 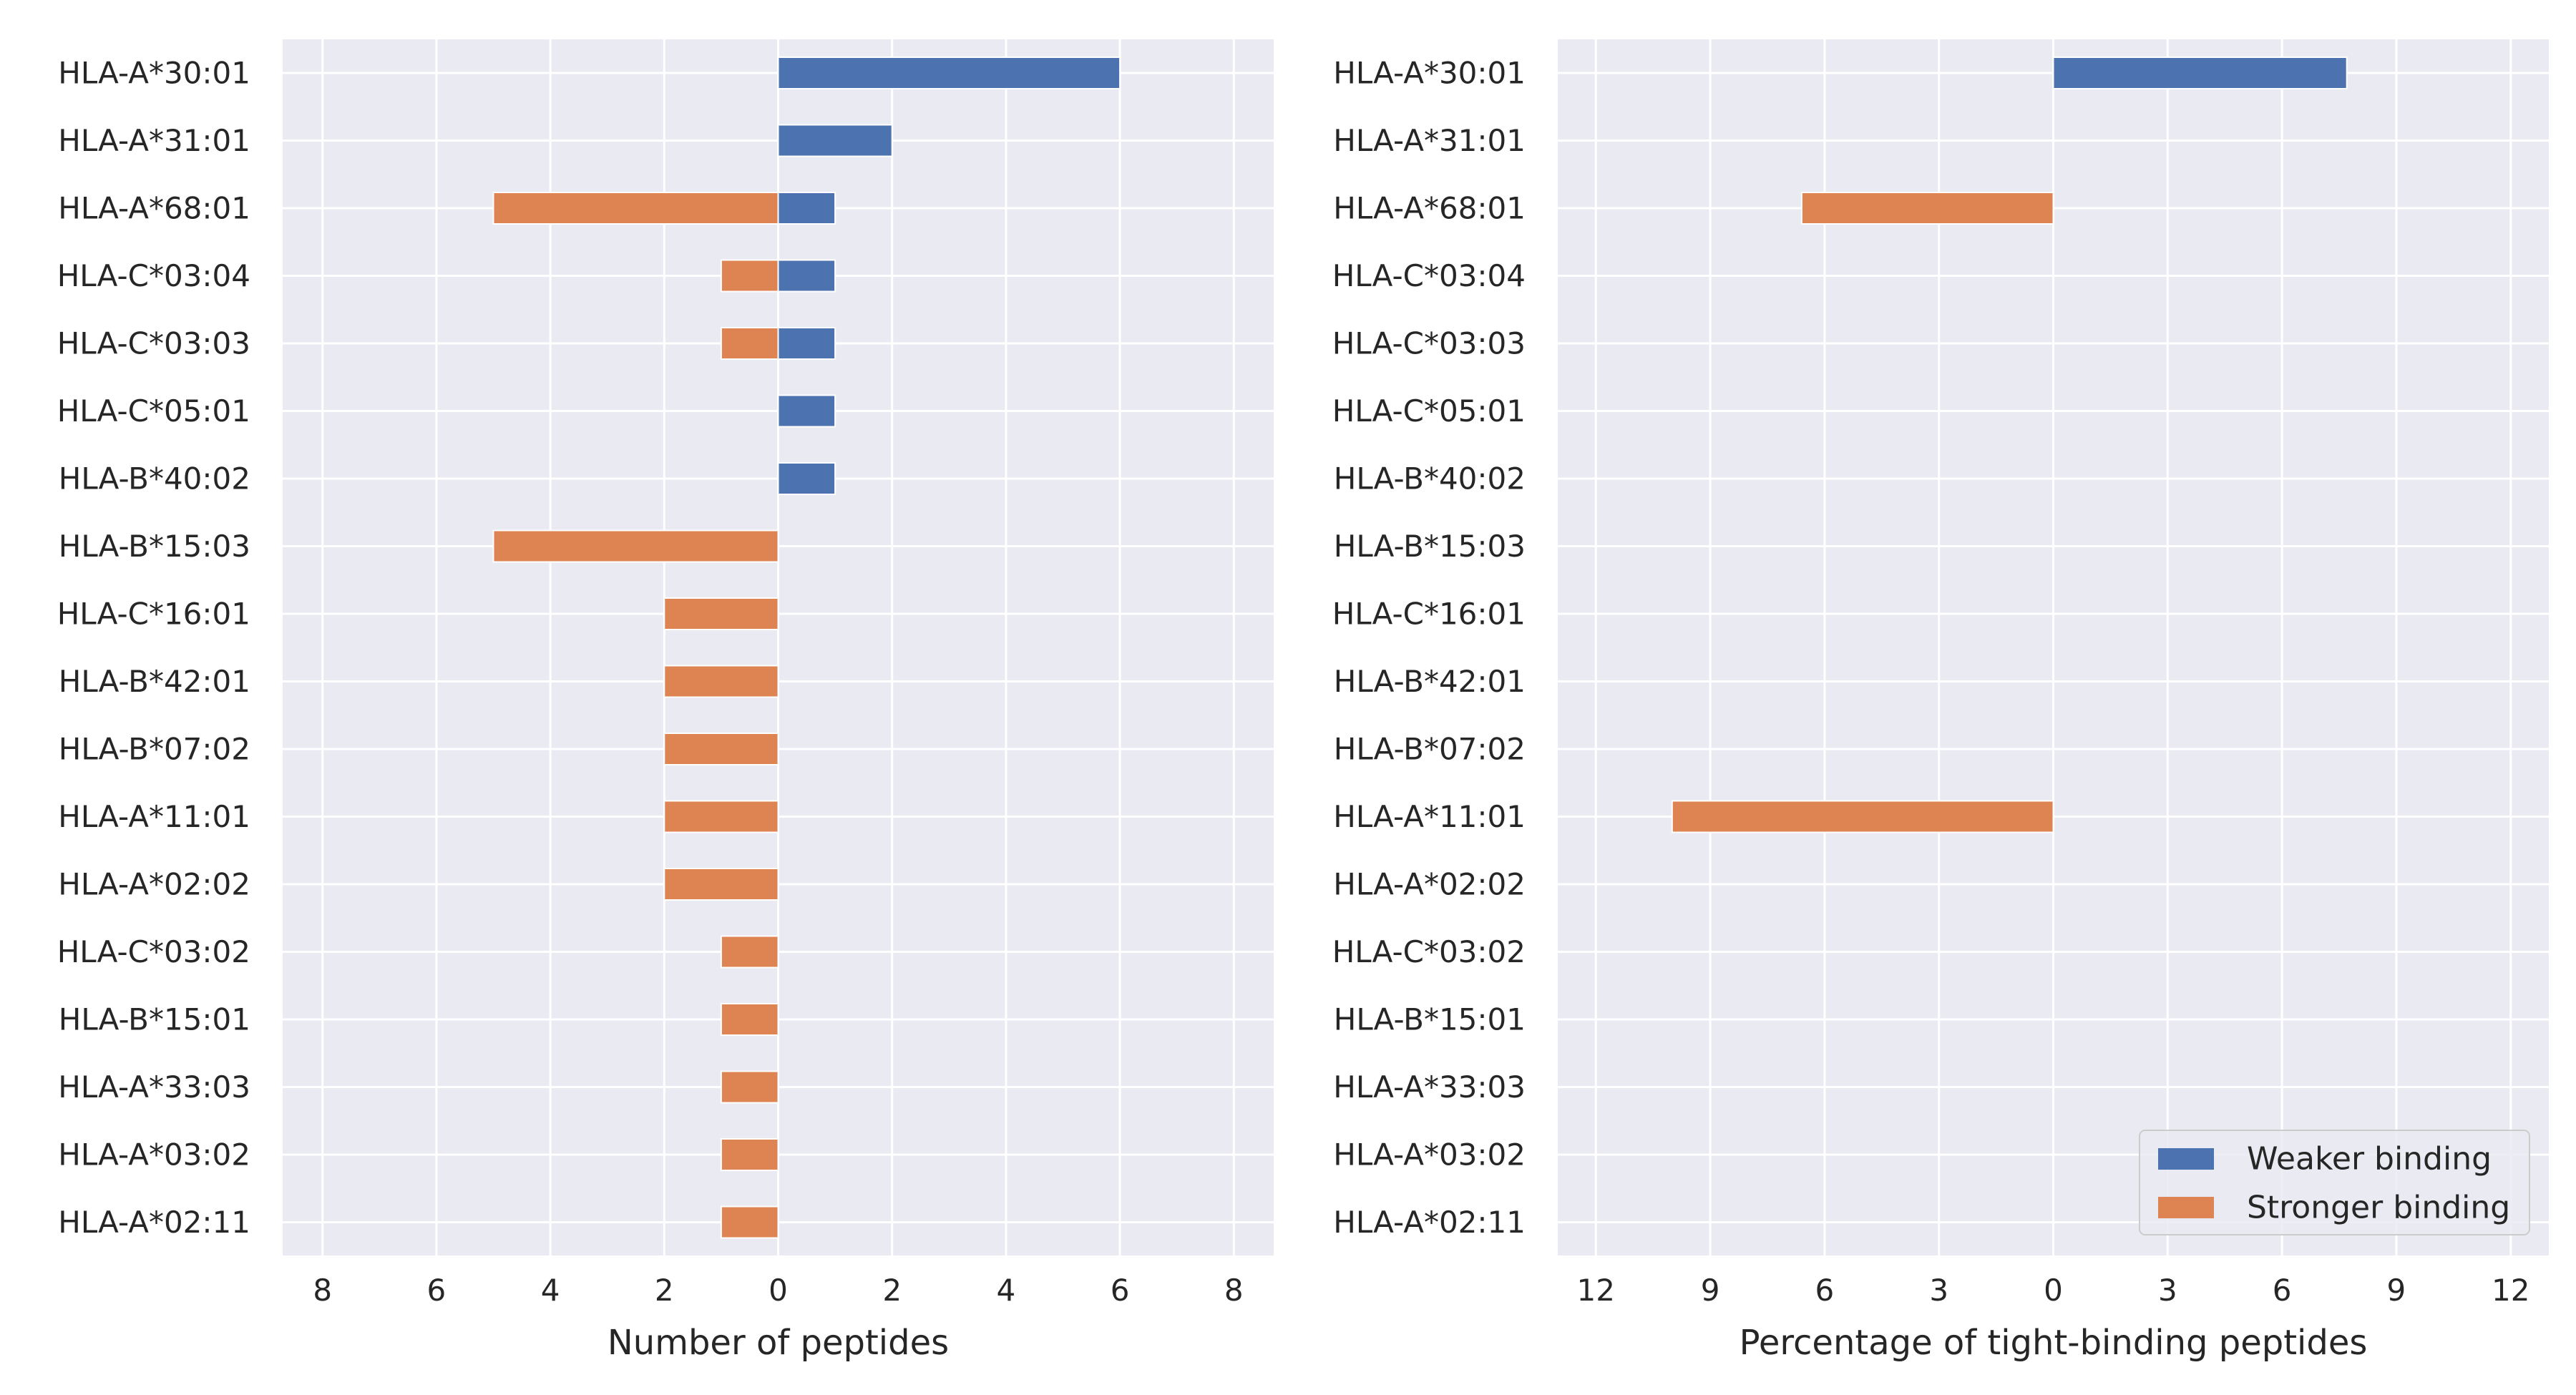 What do you see at coordinates (2378, 1208) in the screenshot?
I see `legend-entry-label: Stronger binding` at bounding box center [2378, 1208].